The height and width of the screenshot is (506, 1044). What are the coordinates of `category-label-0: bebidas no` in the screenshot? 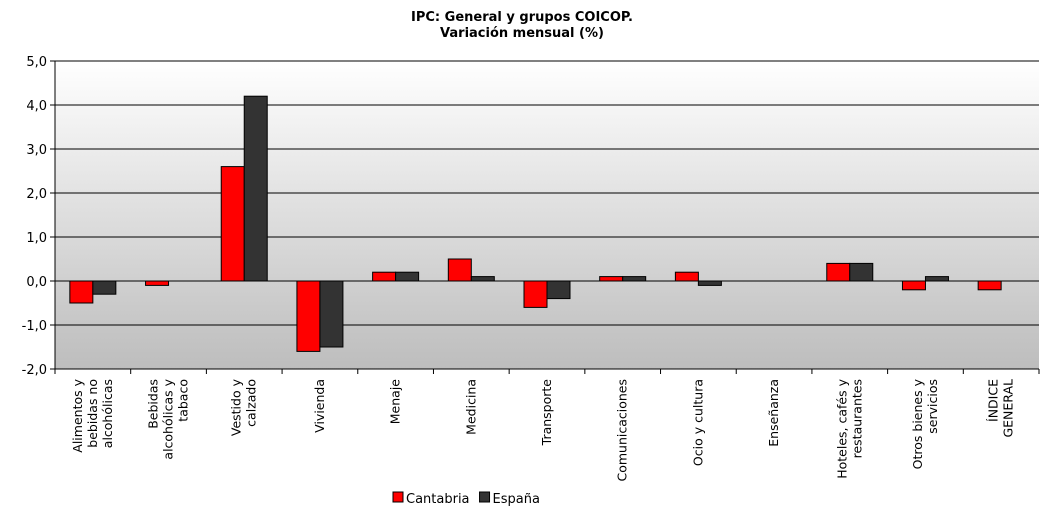 It's located at (92, 413).